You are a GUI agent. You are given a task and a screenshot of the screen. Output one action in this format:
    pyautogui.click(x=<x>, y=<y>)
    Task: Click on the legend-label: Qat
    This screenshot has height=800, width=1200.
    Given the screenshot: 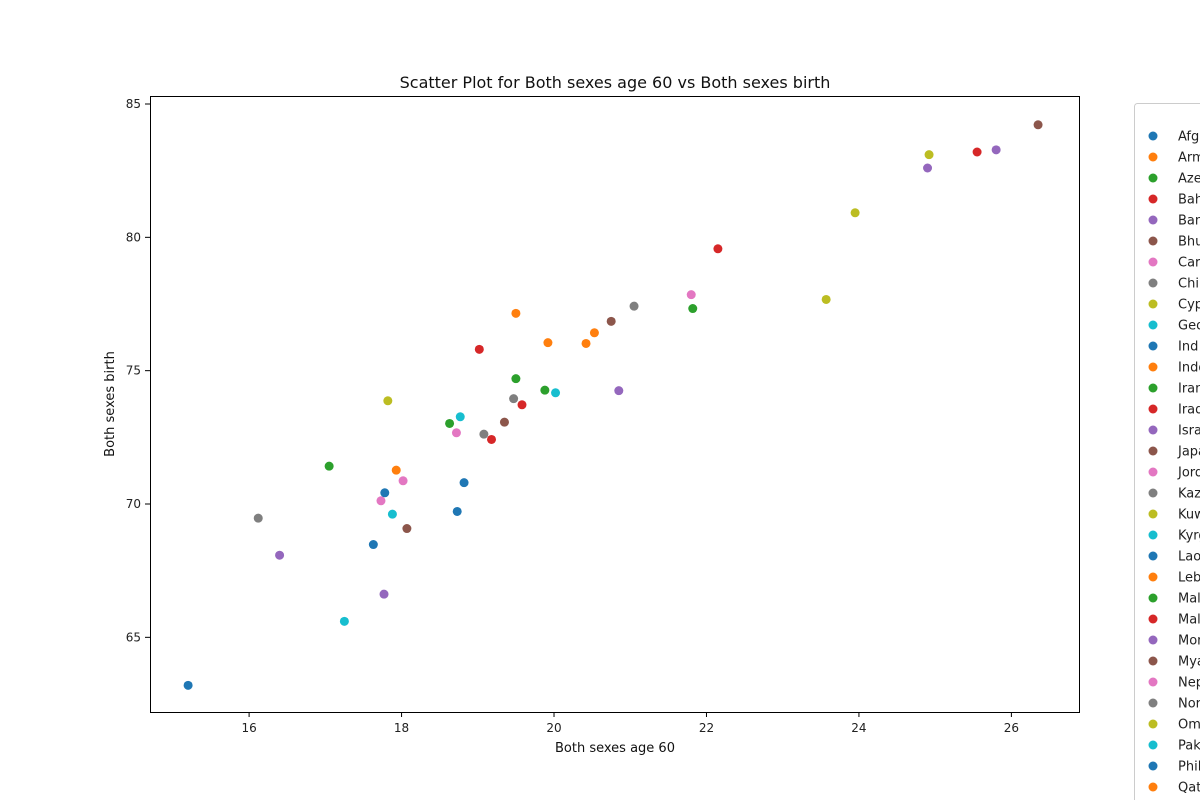 What is the action you would take?
    pyautogui.click(x=1189, y=788)
    